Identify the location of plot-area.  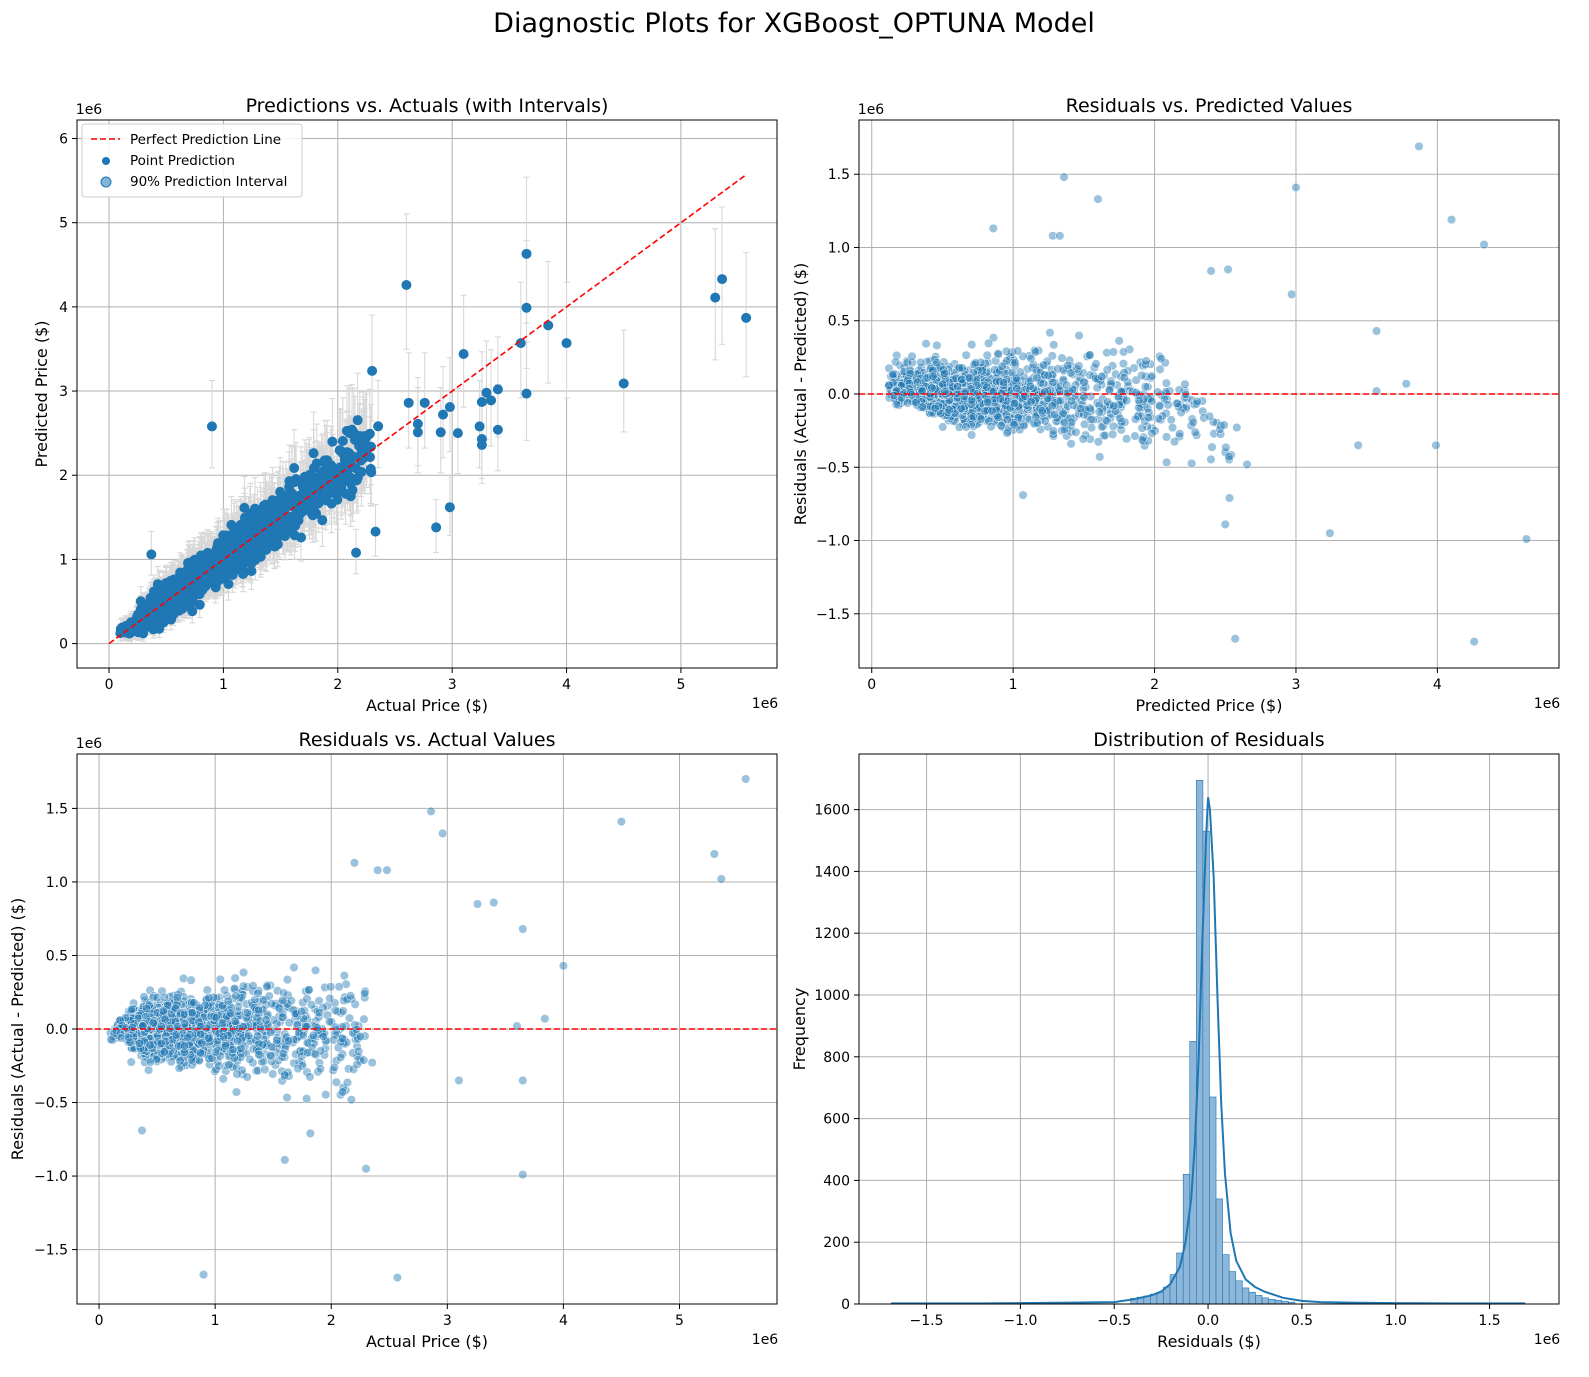
(430, 409).